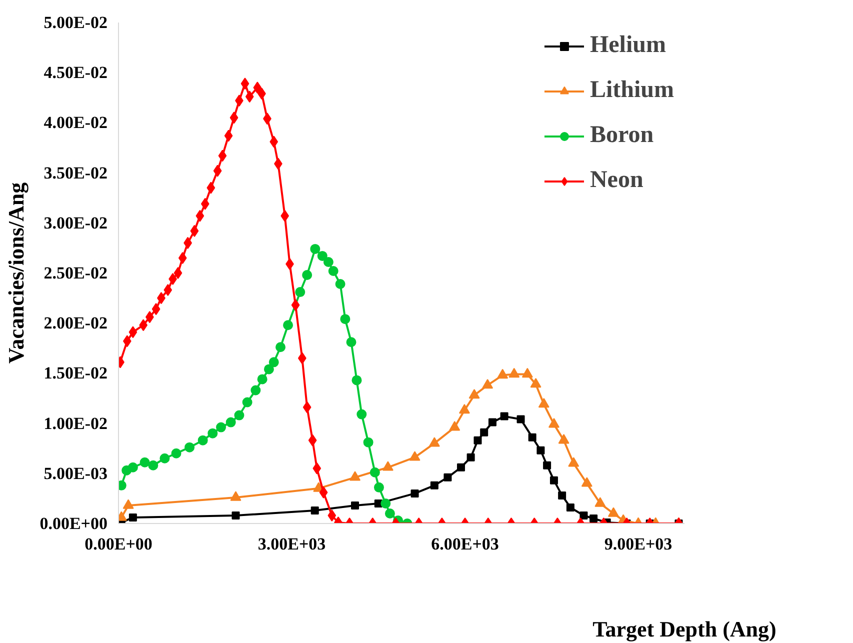 This screenshot has height=643, width=853. What do you see at coordinates (617, 180) in the screenshot?
I see `legend-label: Neon` at bounding box center [617, 180].